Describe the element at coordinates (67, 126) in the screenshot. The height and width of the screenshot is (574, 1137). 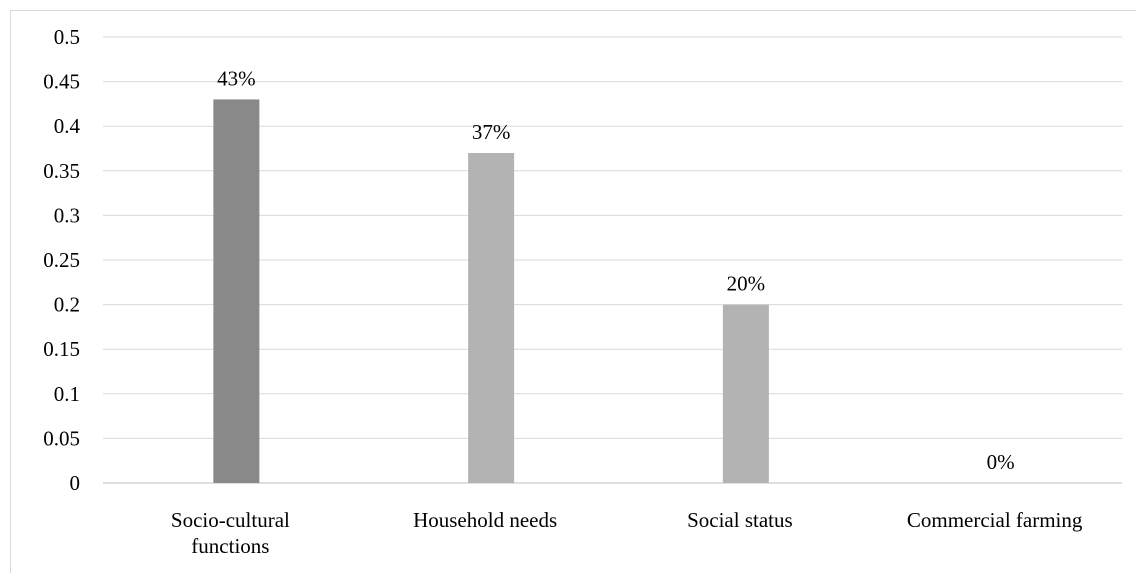
I see `y-tick-label: 0.4` at that location.